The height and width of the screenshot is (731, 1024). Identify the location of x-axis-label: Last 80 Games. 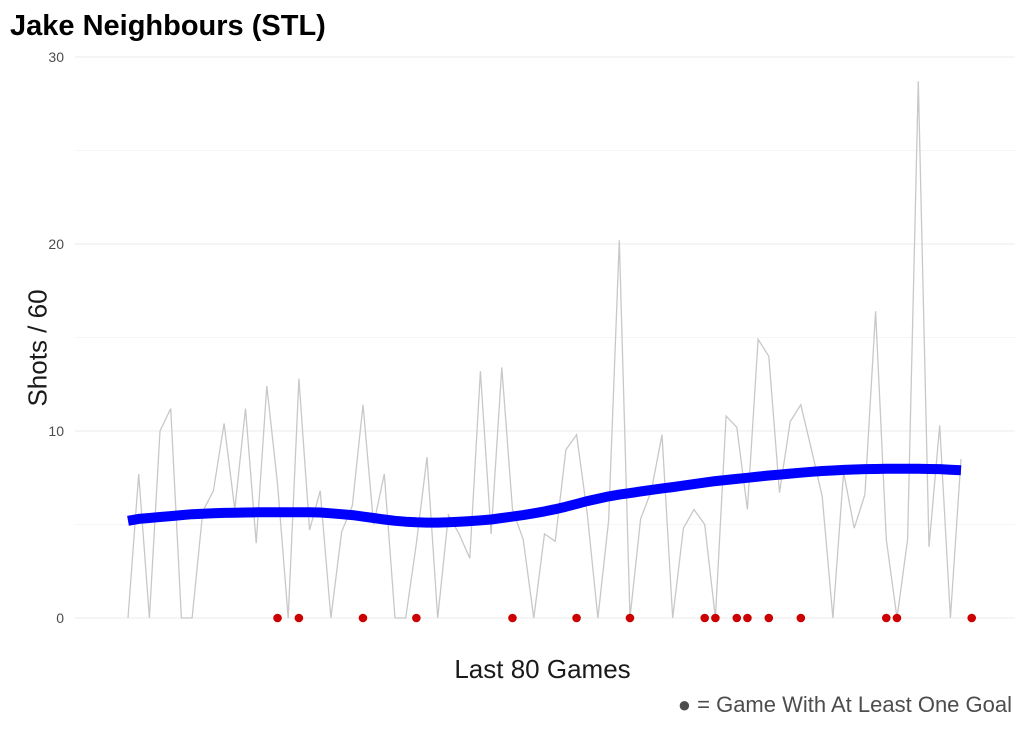
(542, 669).